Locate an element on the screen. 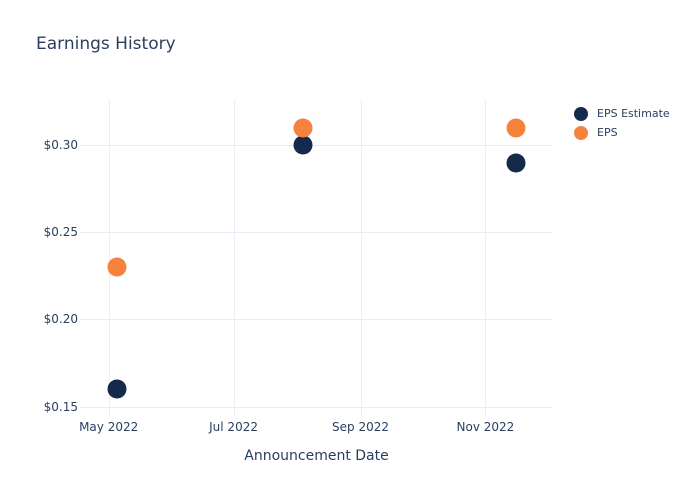 The image size is (700, 500). legend-item-eps-estimate: EPS Estimate is located at coordinates (622, 113).